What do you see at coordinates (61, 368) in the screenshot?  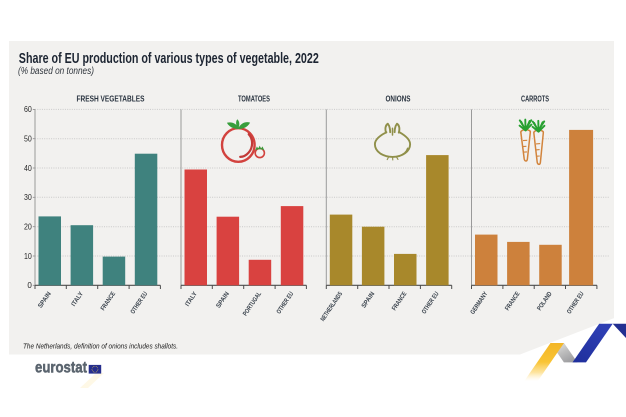 I see `svg-text: eurostat` at bounding box center [61, 368].